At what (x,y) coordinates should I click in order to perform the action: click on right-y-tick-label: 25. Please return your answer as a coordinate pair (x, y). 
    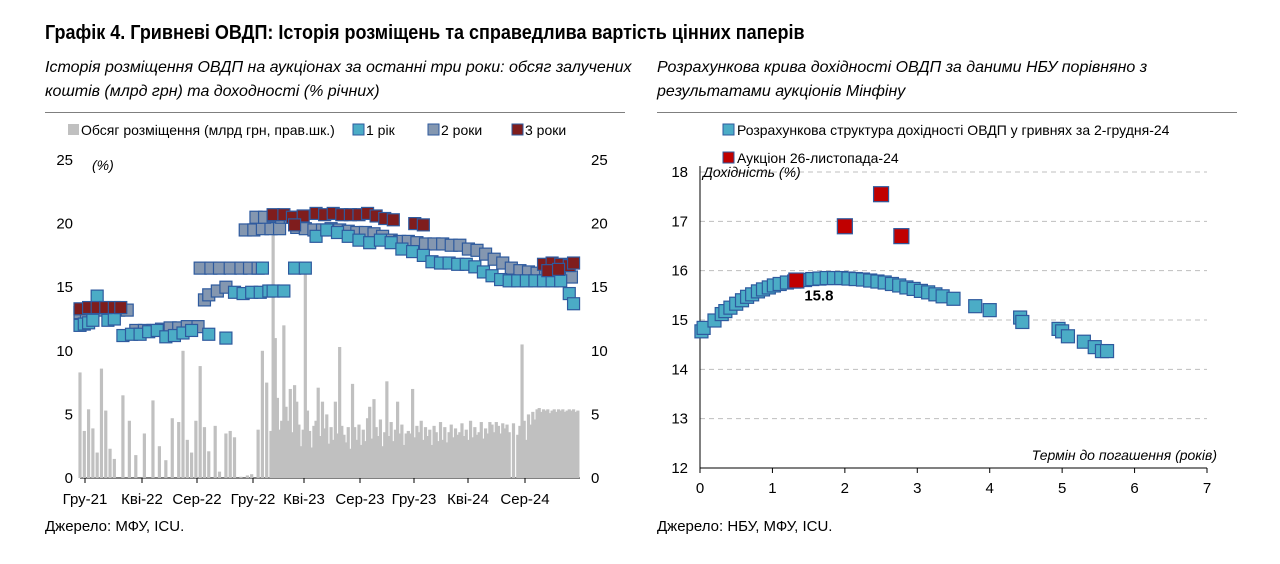
    Looking at the image, I should click on (599, 160).